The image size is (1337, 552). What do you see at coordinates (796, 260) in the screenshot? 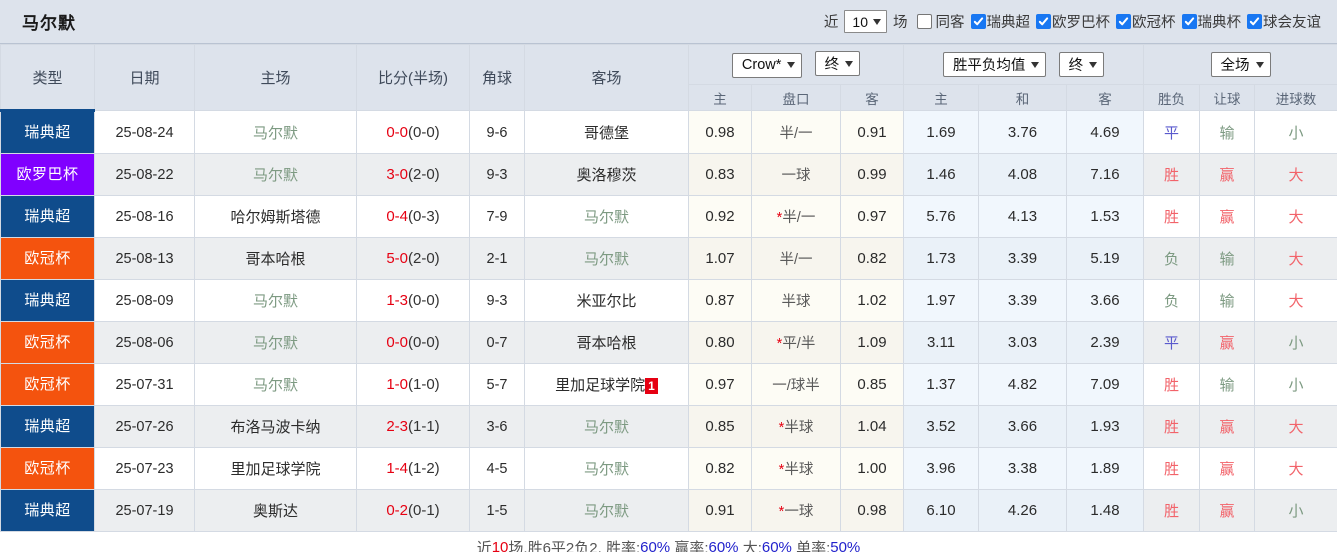
I see `ah-line-value: 半/一` at bounding box center [796, 260].